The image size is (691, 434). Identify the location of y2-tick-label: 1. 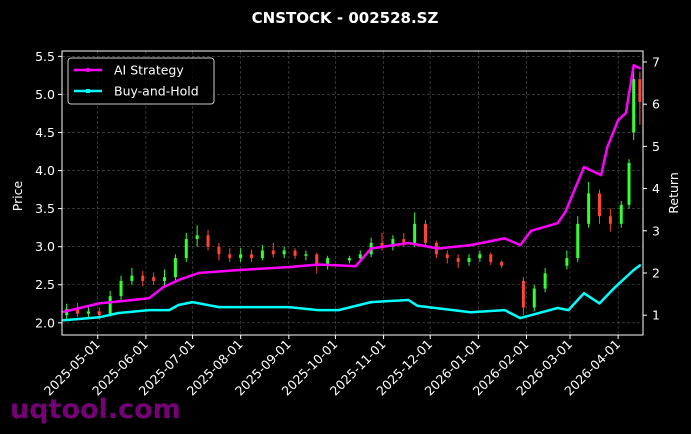
(656, 315).